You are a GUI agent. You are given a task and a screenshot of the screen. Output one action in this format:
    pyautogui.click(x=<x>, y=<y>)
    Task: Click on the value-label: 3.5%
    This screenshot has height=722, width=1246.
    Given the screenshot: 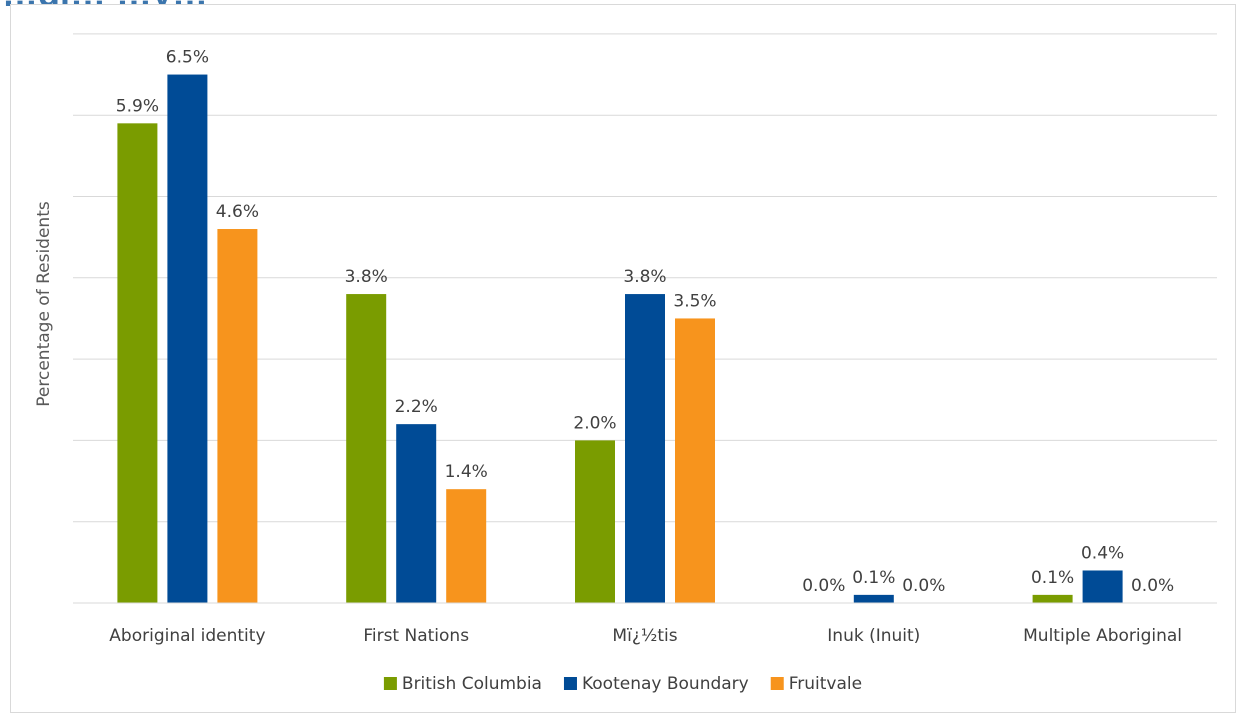 What is the action you would take?
    pyautogui.click(x=694, y=301)
    